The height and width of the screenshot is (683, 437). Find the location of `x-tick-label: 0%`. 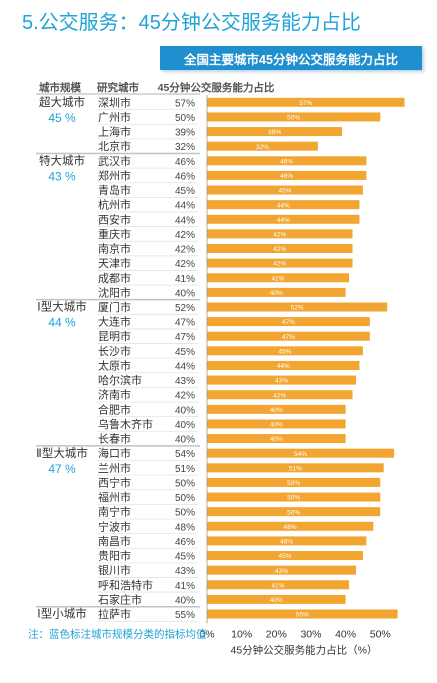

x-tick-label: 0% is located at coordinates (206, 634).